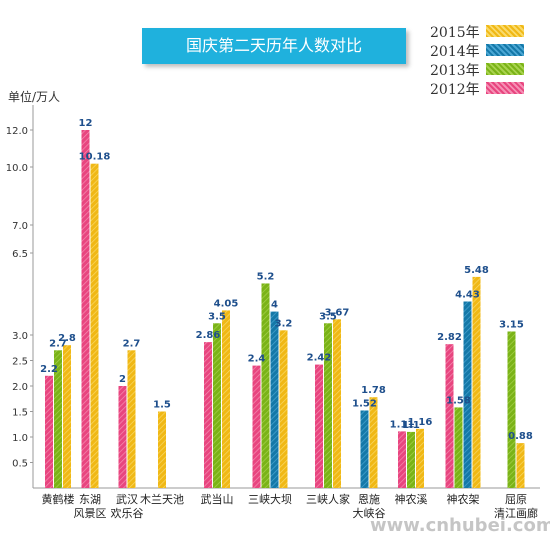  I want to click on x-tick-label: 东湖, so click(90, 499).